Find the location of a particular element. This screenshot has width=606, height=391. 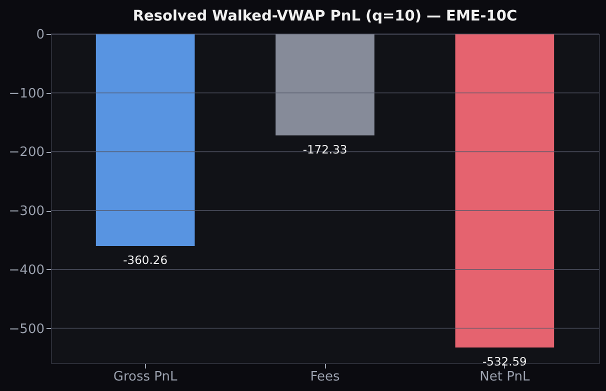

data-label: -172.33 is located at coordinates (325, 149).